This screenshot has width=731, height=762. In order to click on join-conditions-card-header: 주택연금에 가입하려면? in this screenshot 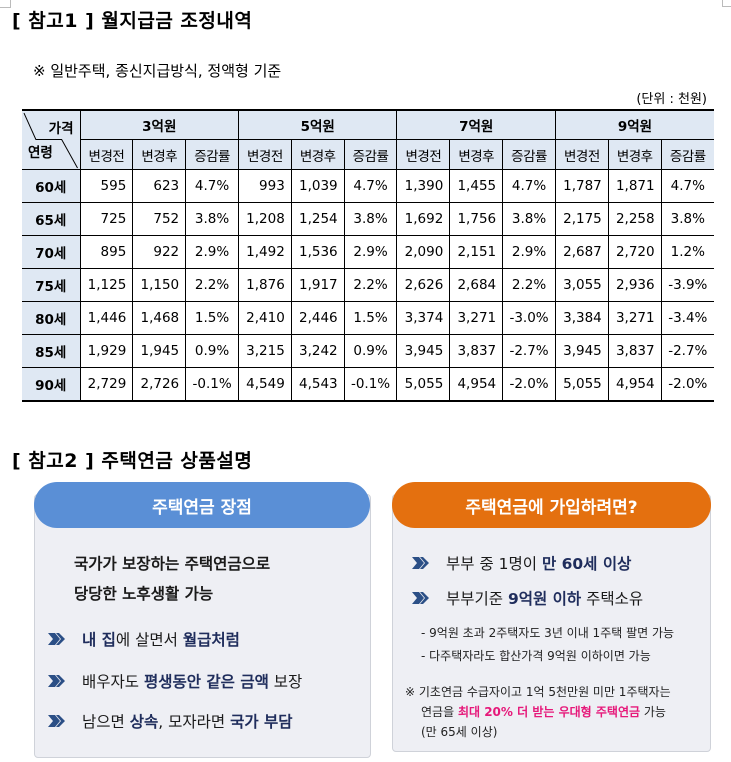, I will do `click(551, 505)`.